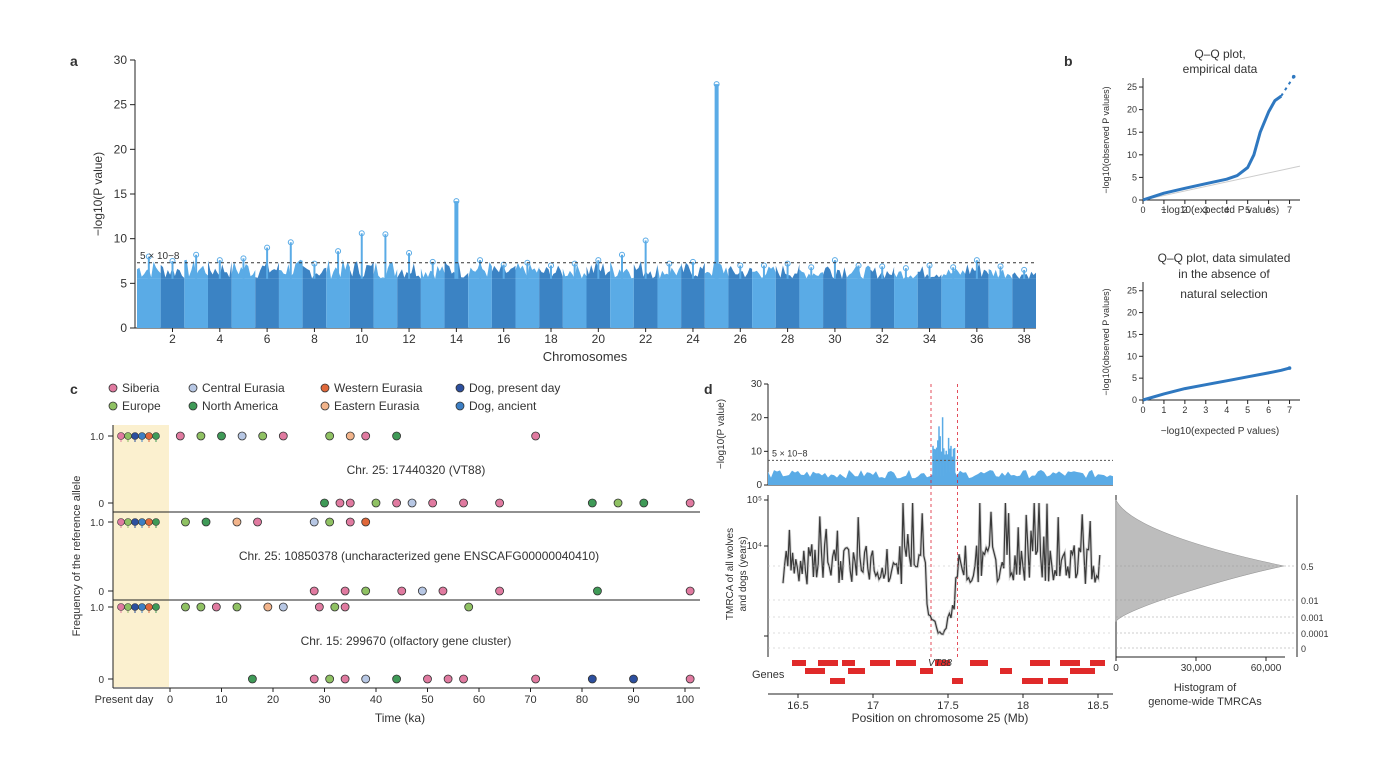  What do you see at coordinates (141, 388) in the screenshot?
I see `legend-label-0: Siberia` at bounding box center [141, 388].